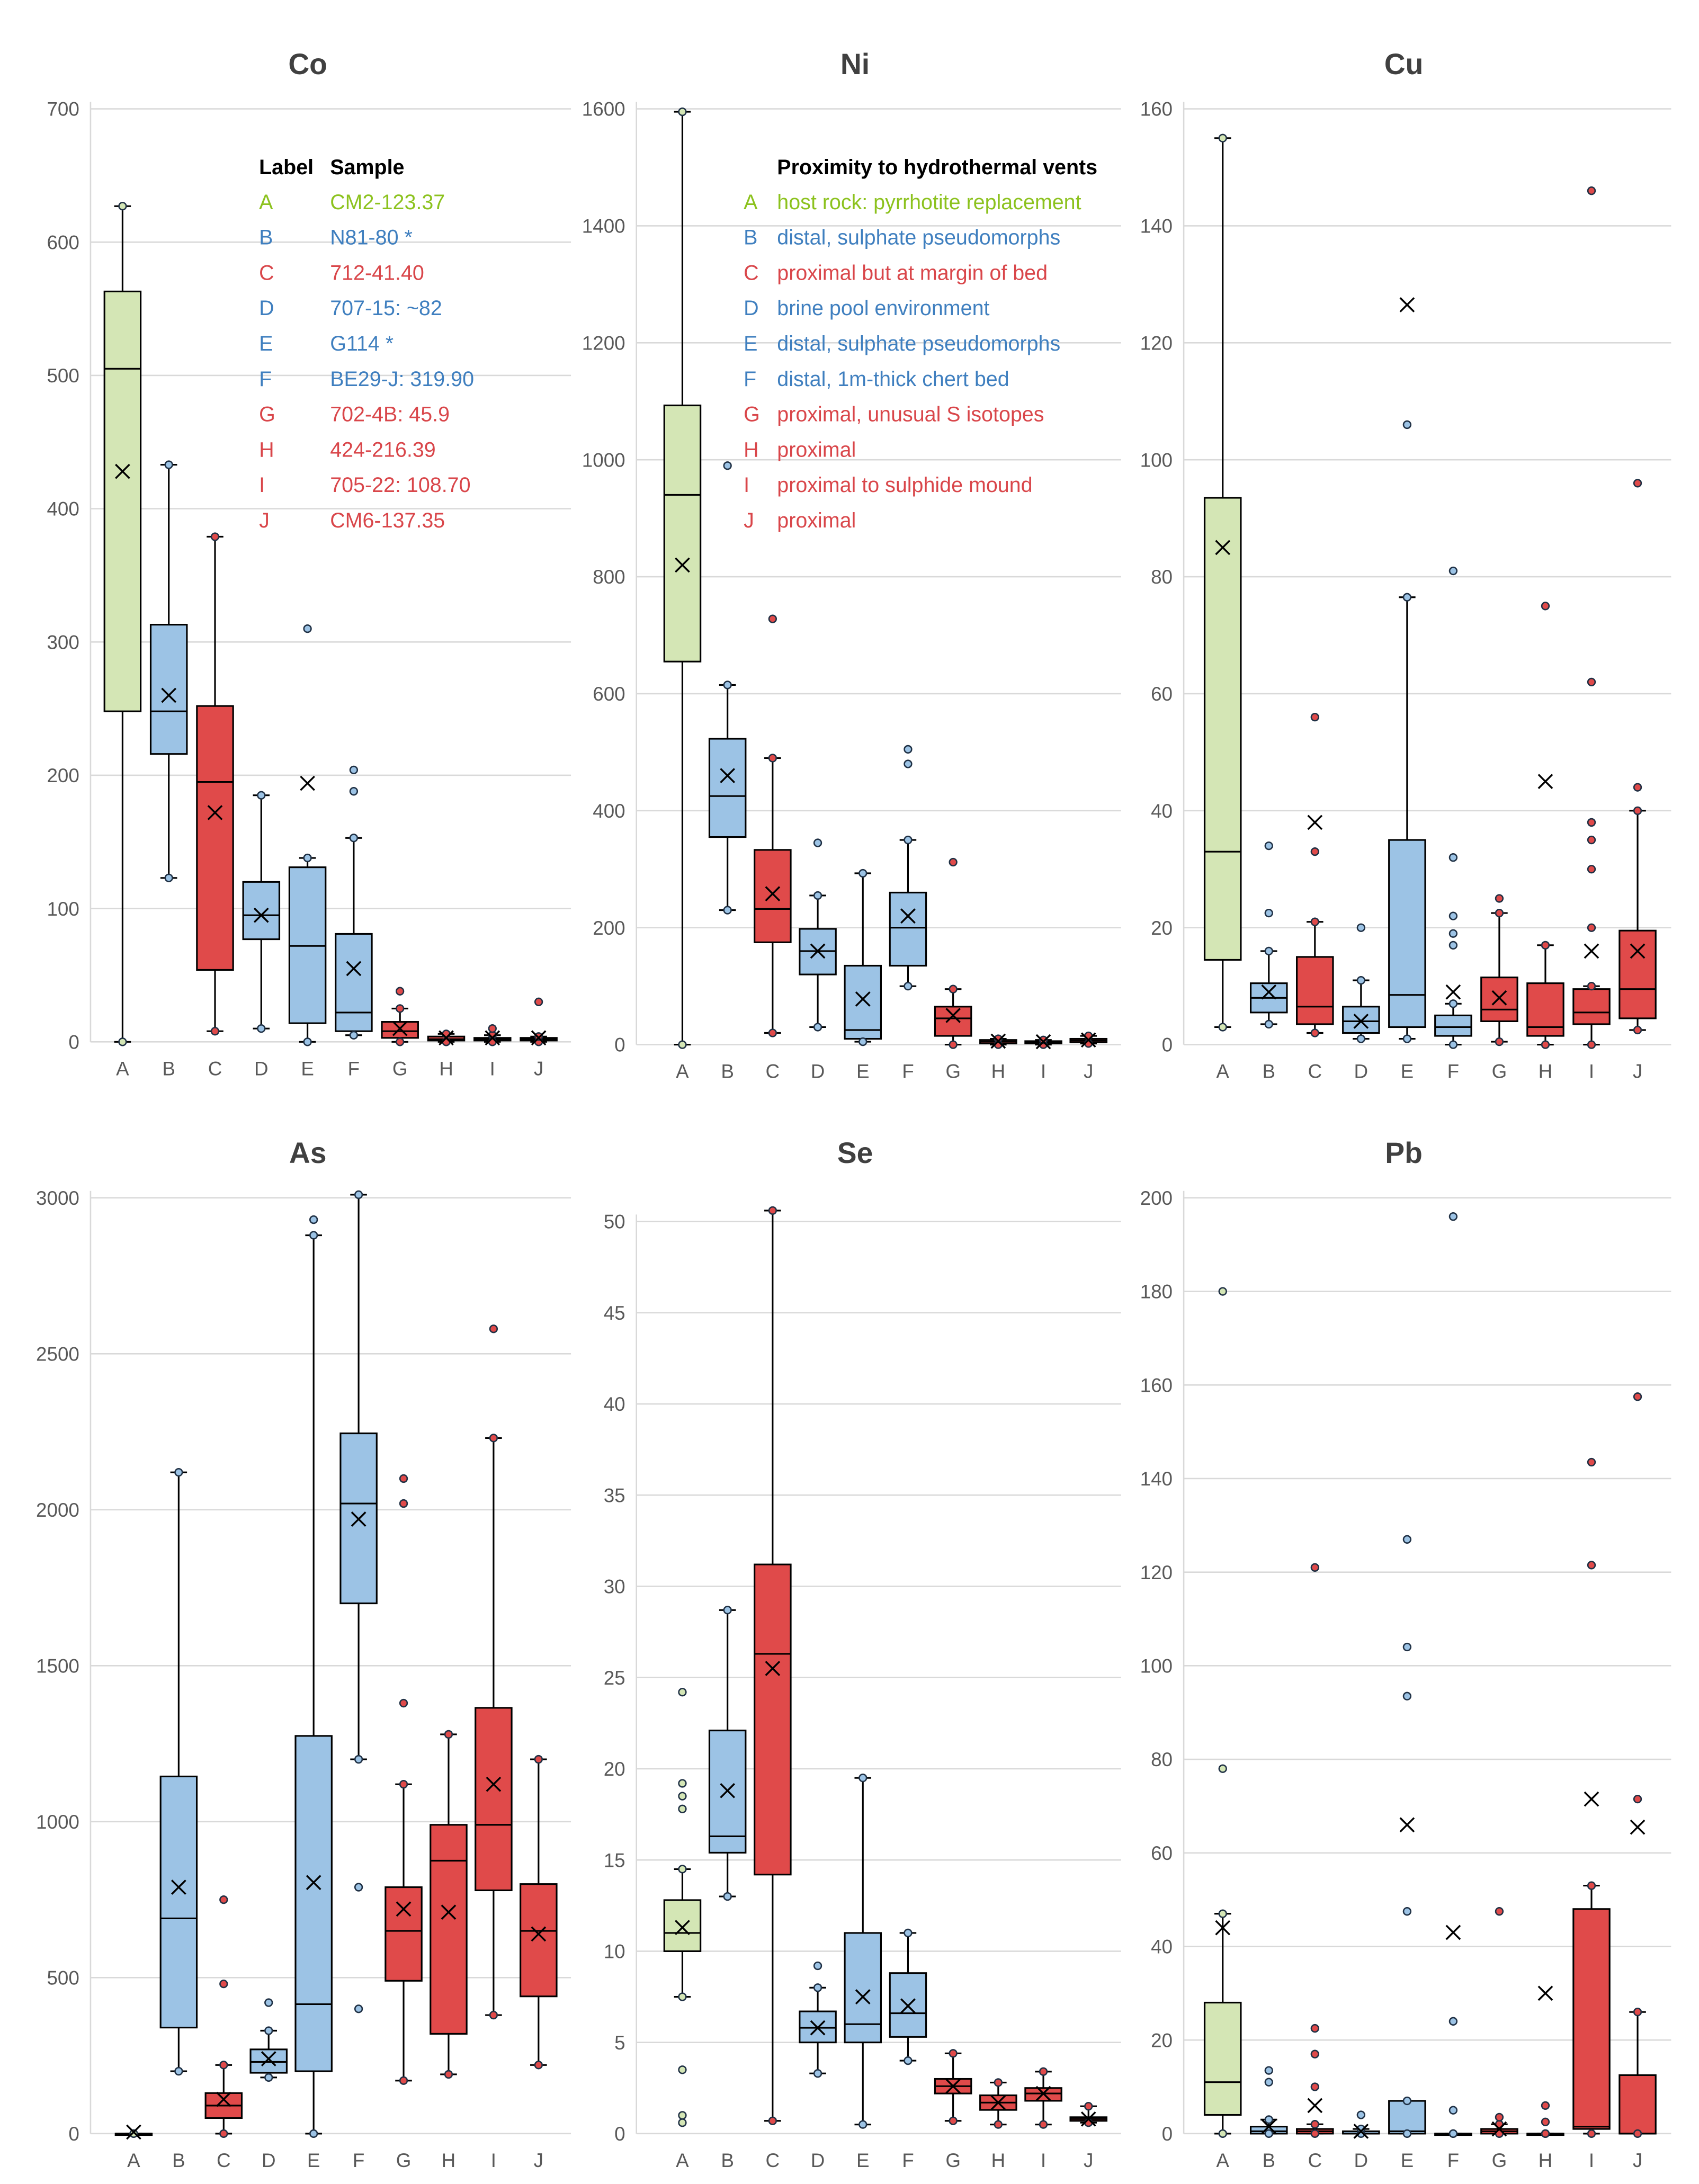 The width and height of the screenshot is (1699, 2184). What do you see at coordinates (57, 1198) in the screenshot?
I see `y-tick-label: 3000` at bounding box center [57, 1198].